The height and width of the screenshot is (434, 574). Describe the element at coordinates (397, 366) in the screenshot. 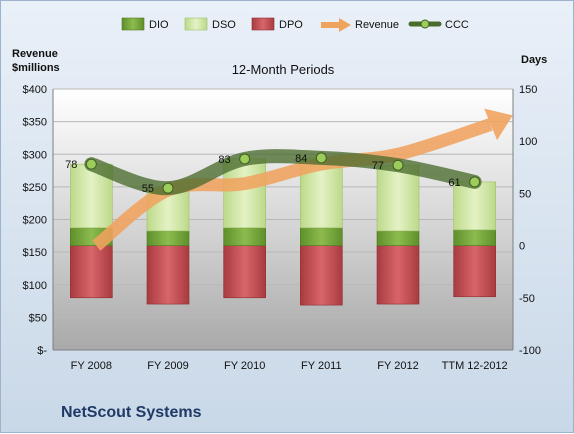

I see `x-tick-label: FY 2012` at that location.